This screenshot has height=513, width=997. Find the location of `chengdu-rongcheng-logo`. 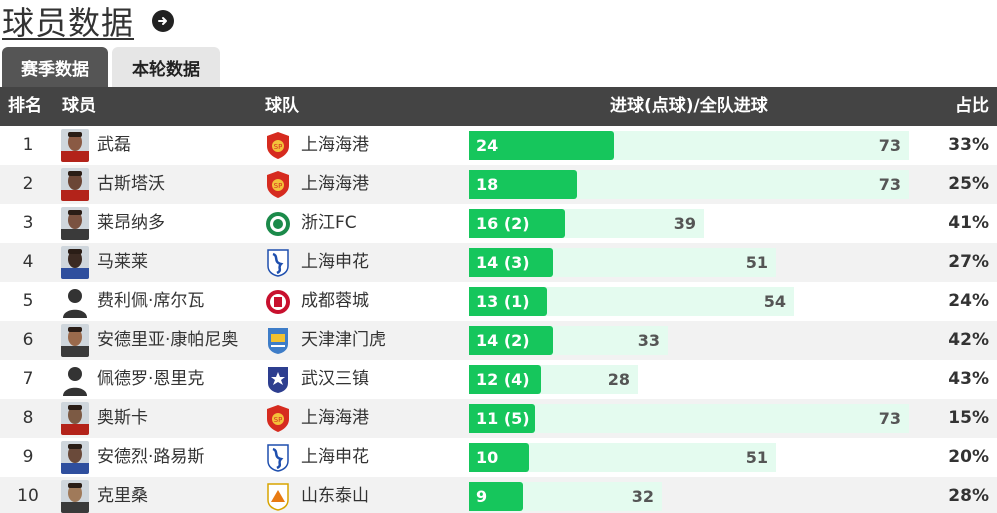

chengdu-rongcheng-logo is located at coordinates (278, 301).